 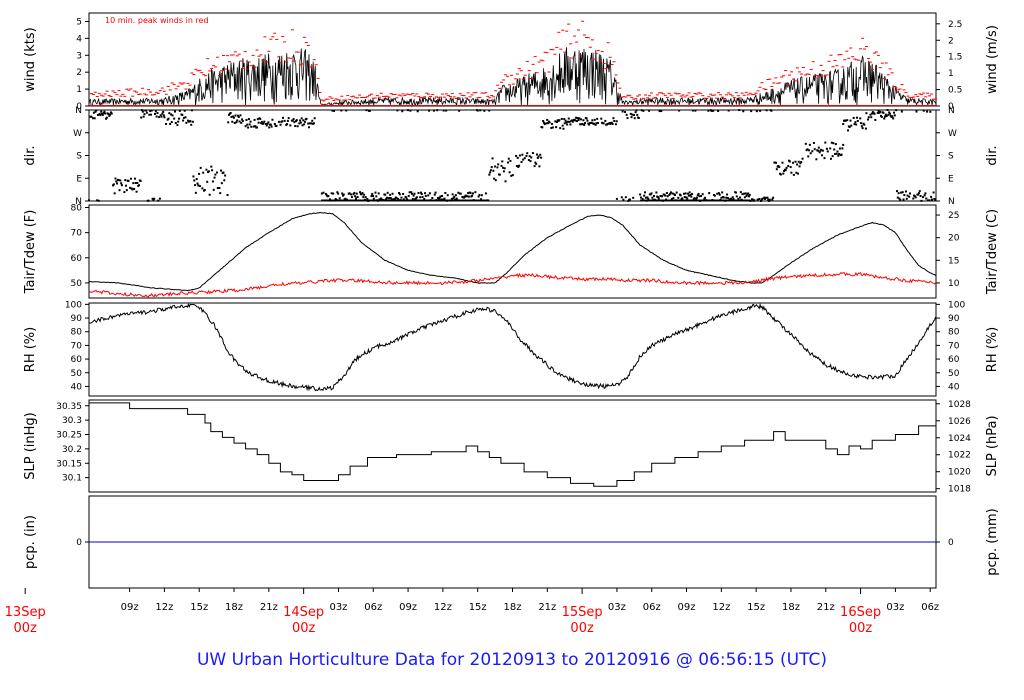 What do you see at coordinates (77, 387) in the screenshot?
I see `tick-label-left: 40` at bounding box center [77, 387].